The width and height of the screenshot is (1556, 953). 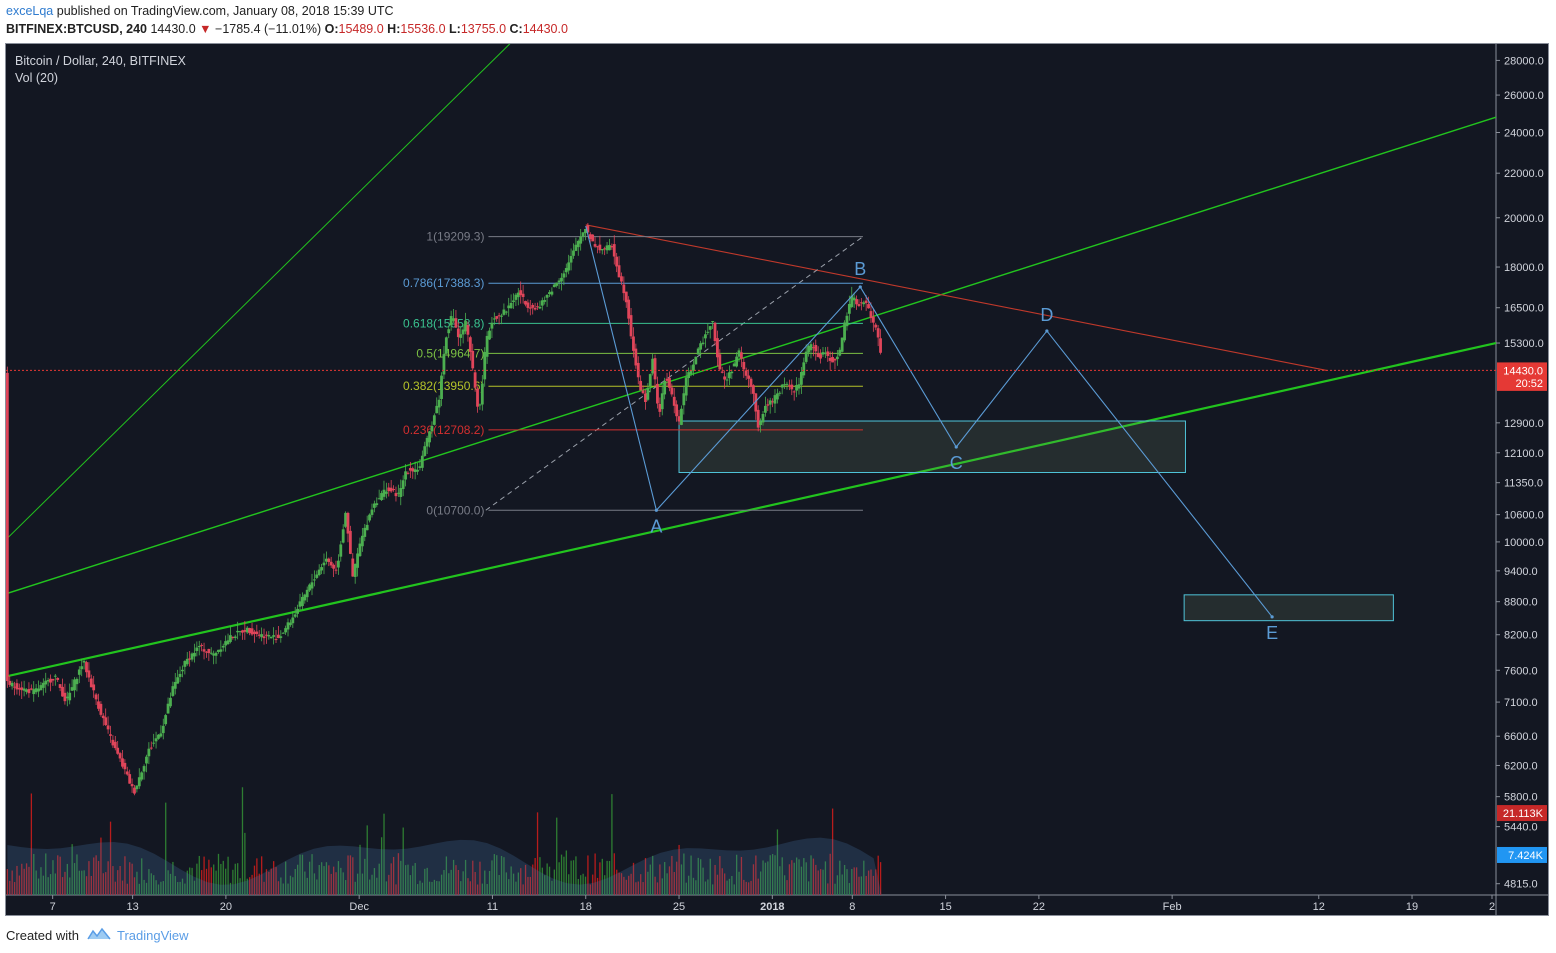 What do you see at coordinates (226, 907) in the screenshot?
I see `x-tick-label: 20` at bounding box center [226, 907].